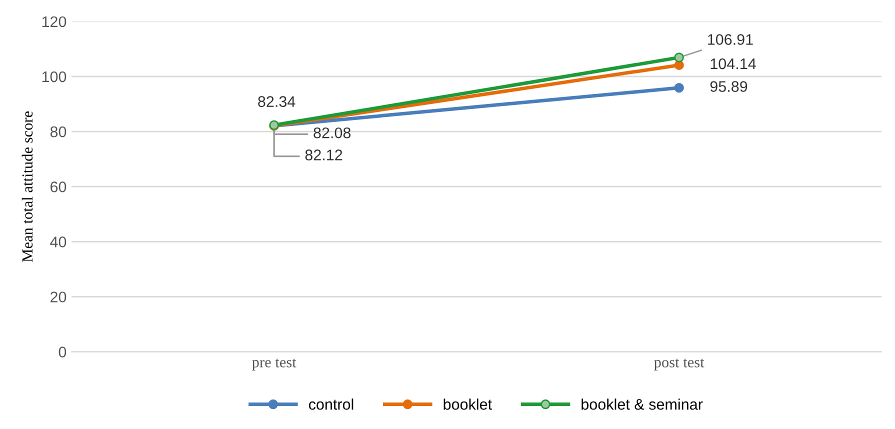 The image size is (895, 429). What do you see at coordinates (58, 132) in the screenshot?
I see `y-tick-label: 80` at bounding box center [58, 132].